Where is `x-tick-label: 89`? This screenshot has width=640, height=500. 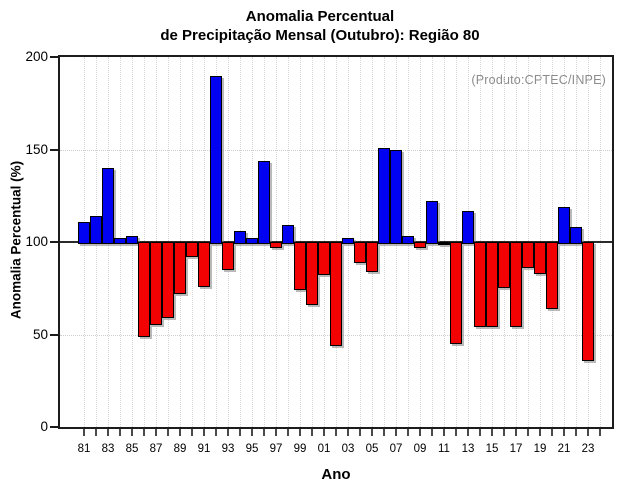 x-tick-label: 89 is located at coordinates (180, 449).